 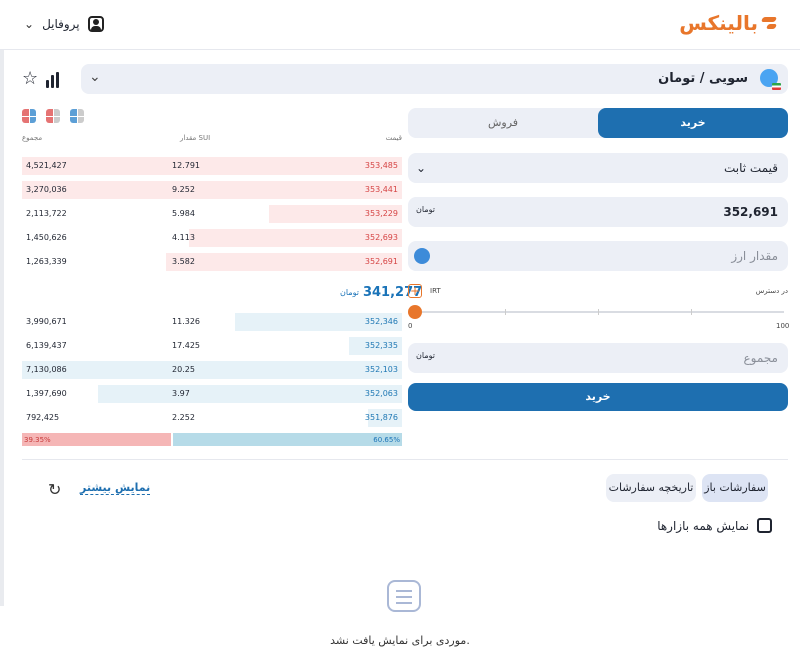 What do you see at coordinates (46, 261) in the screenshot?
I see `ask-total: 1,263,339` at bounding box center [46, 261].